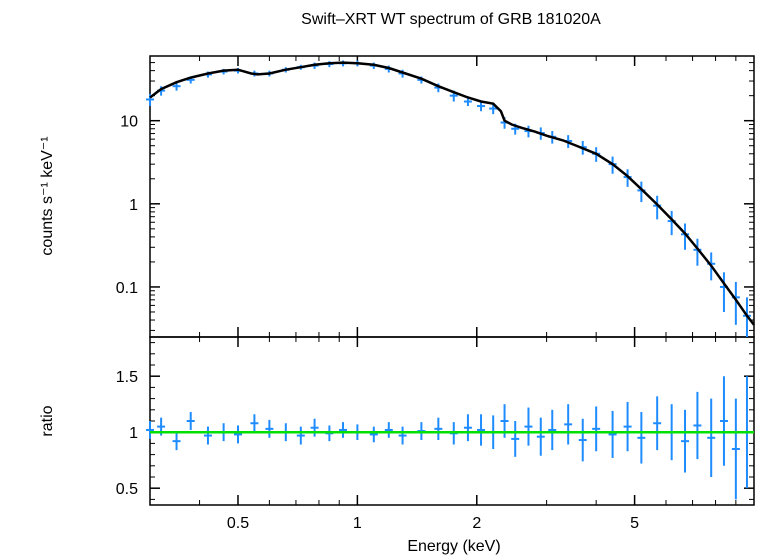 Image resolution: width=758 pixels, height=556 pixels. Describe the element at coordinates (476, 523) in the screenshot. I see `x-tick-label: 2` at that location.